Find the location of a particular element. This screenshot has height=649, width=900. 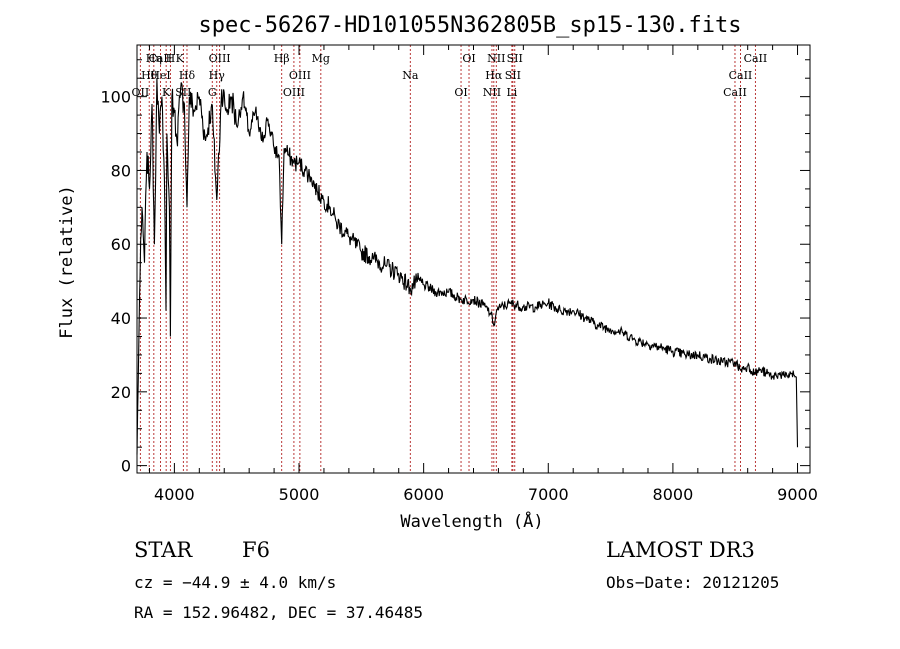

y-tick-label: 20 is located at coordinates (121, 392).